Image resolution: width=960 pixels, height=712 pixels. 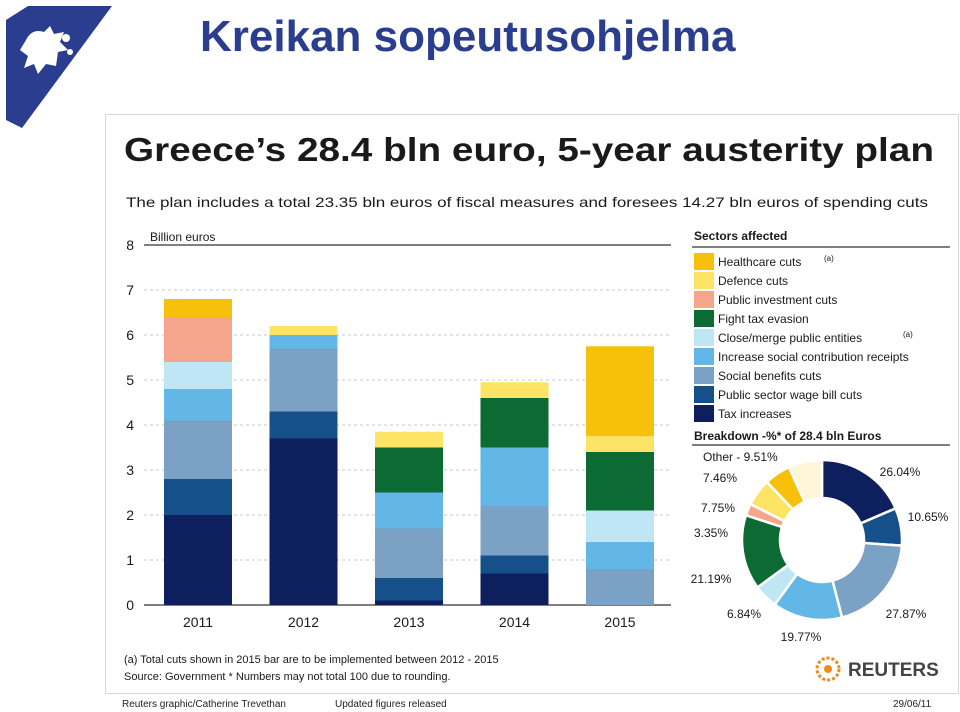 What do you see at coordinates (769, 376) in the screenshot?
I see `legend-label: Social benefits cuts` at bounding box center [769, 376].